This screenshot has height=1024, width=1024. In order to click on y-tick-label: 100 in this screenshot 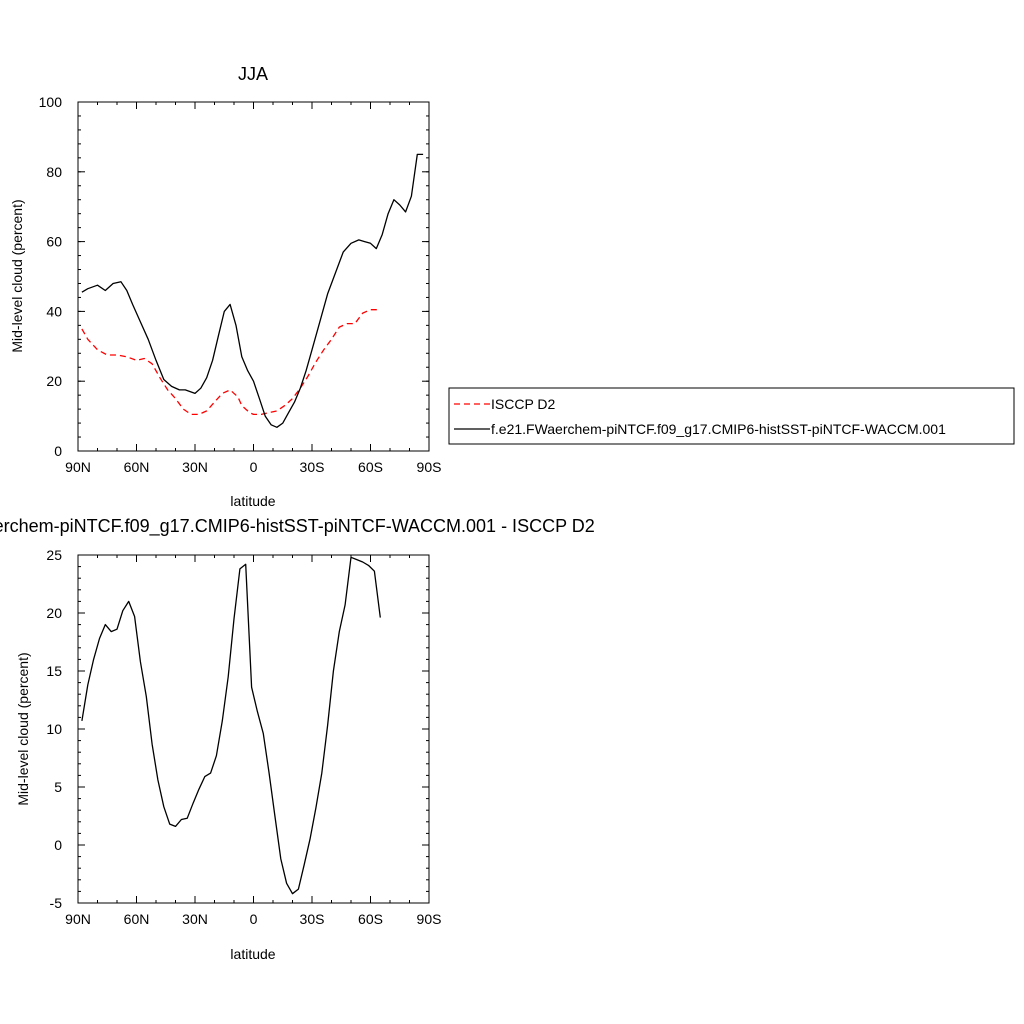, I will do `click(51, 102)`.